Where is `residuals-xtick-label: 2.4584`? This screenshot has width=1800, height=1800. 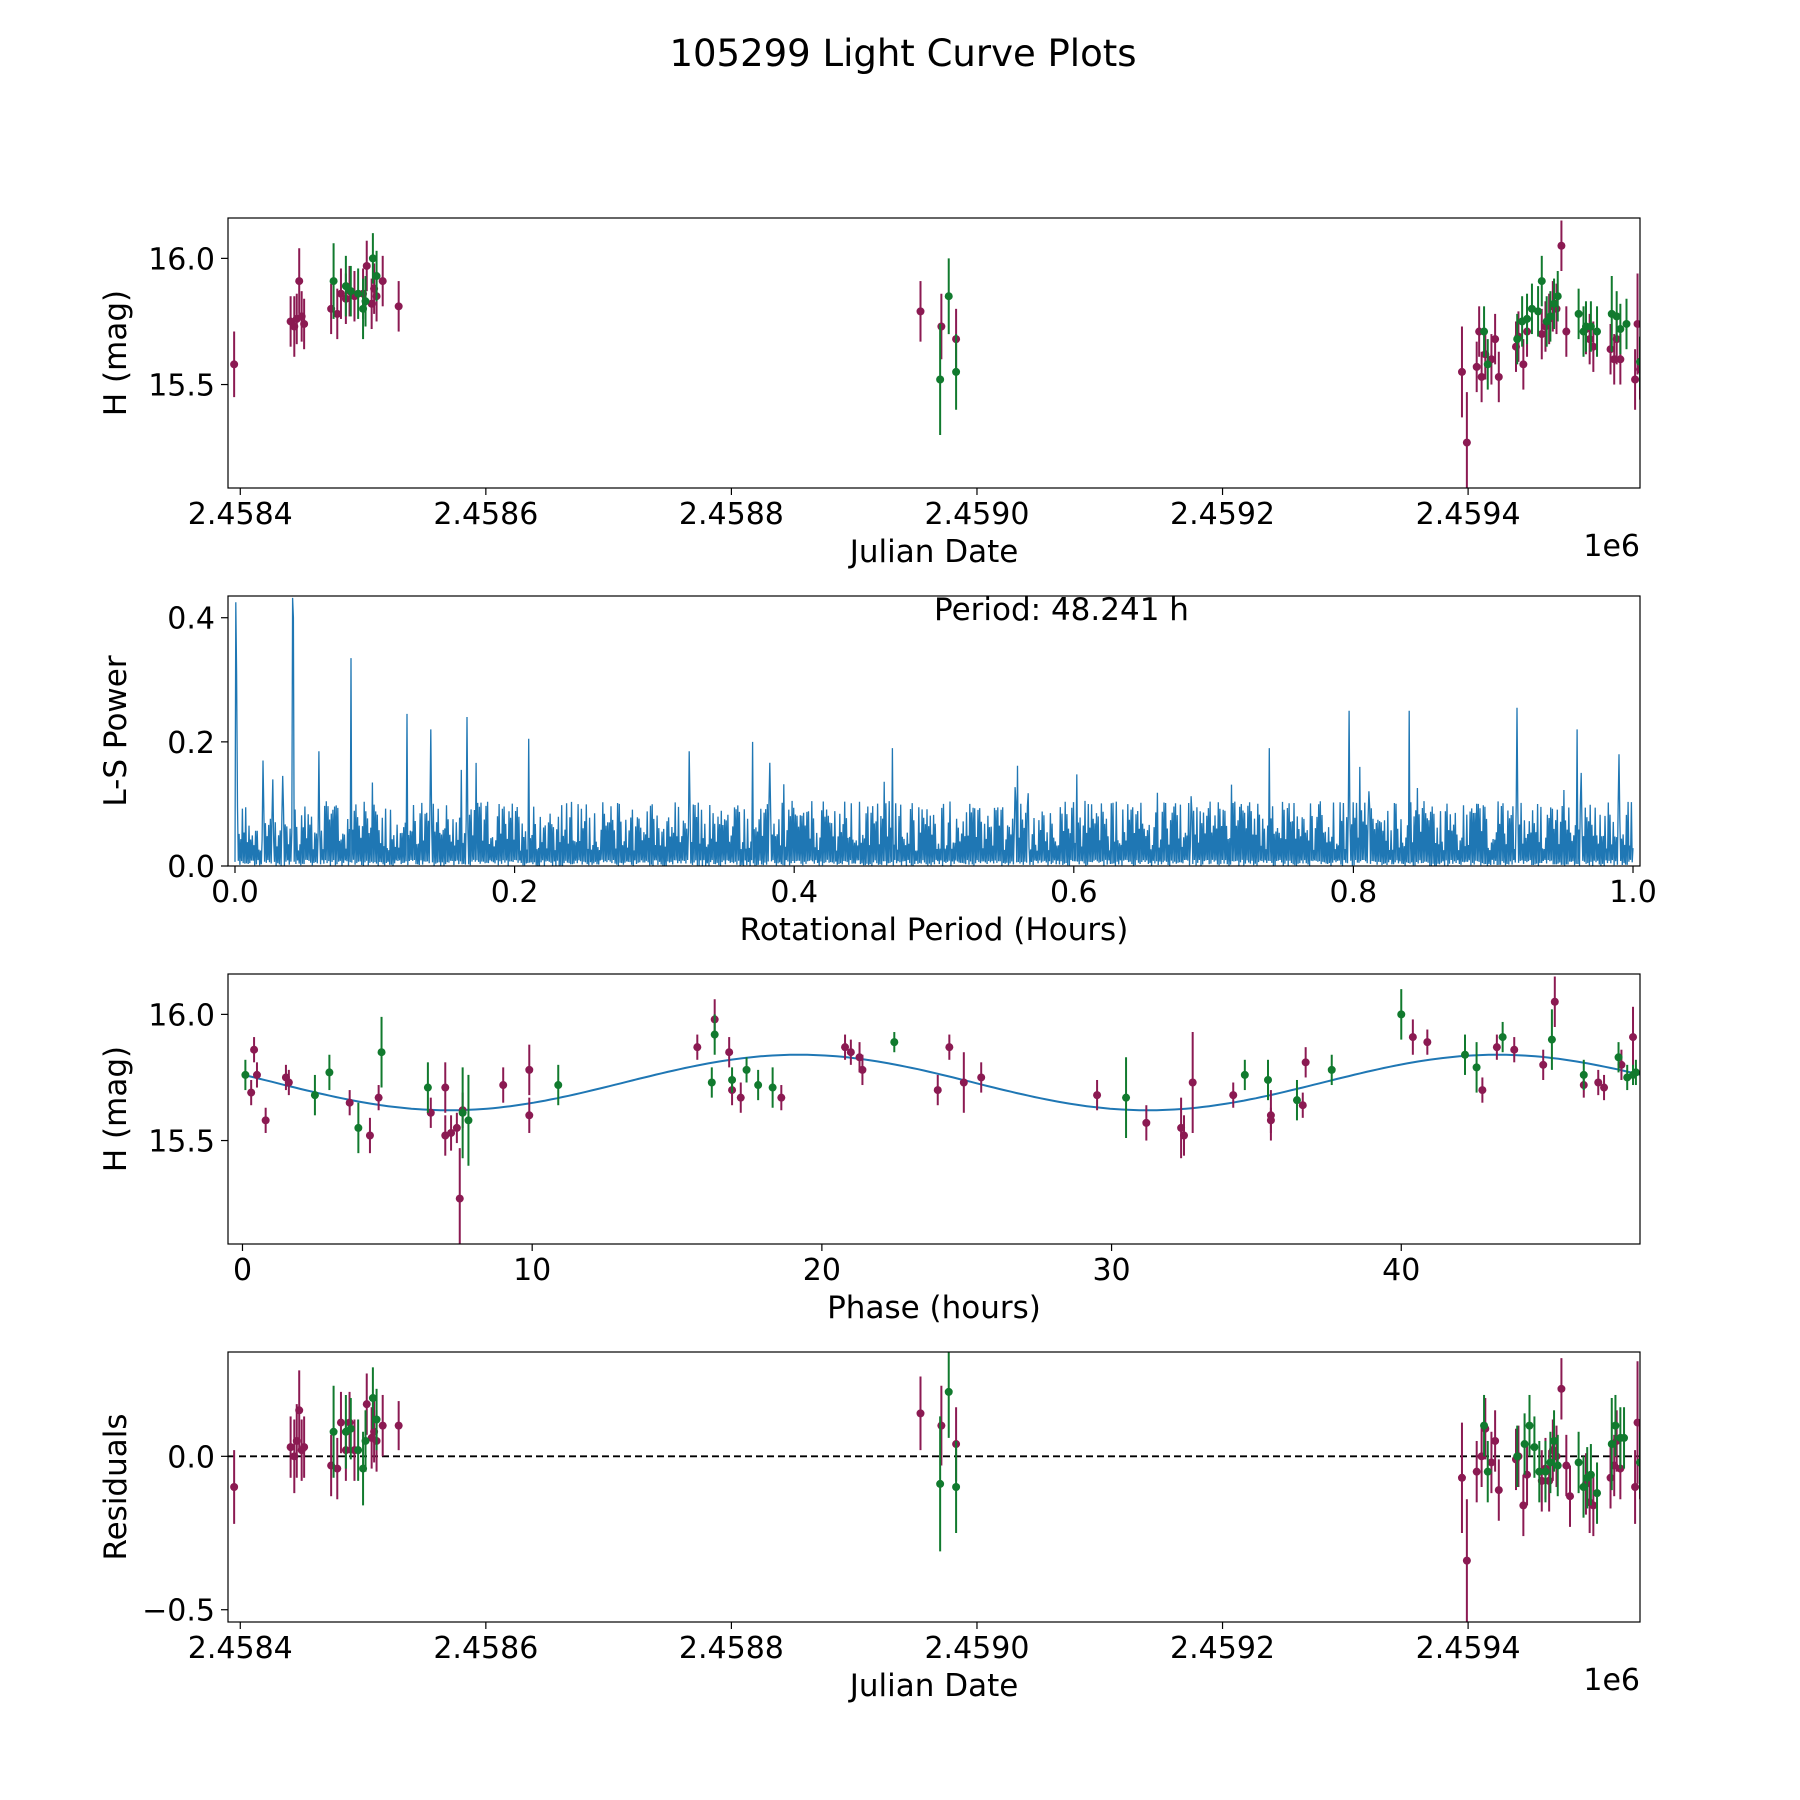 residuals-xtick-label: 2.4584 is located at coordinates (240, 1648).